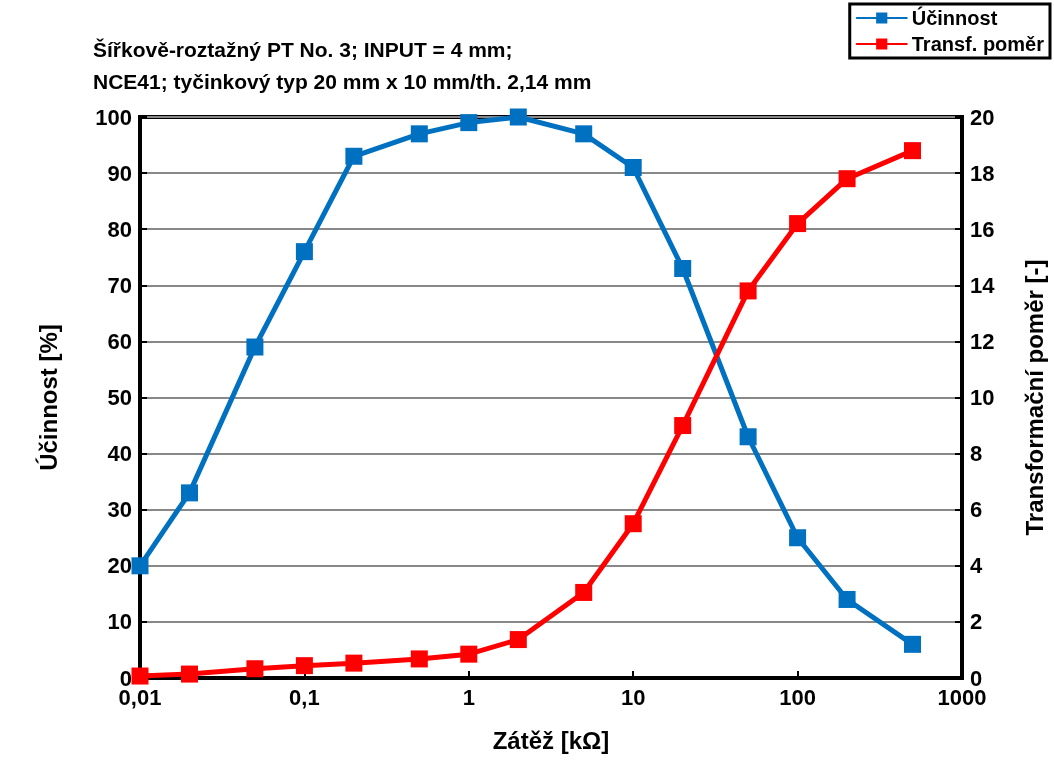 This screenshot has width=1054, height=760. I want to click on y-tick-label: 40, so click(119, 454).